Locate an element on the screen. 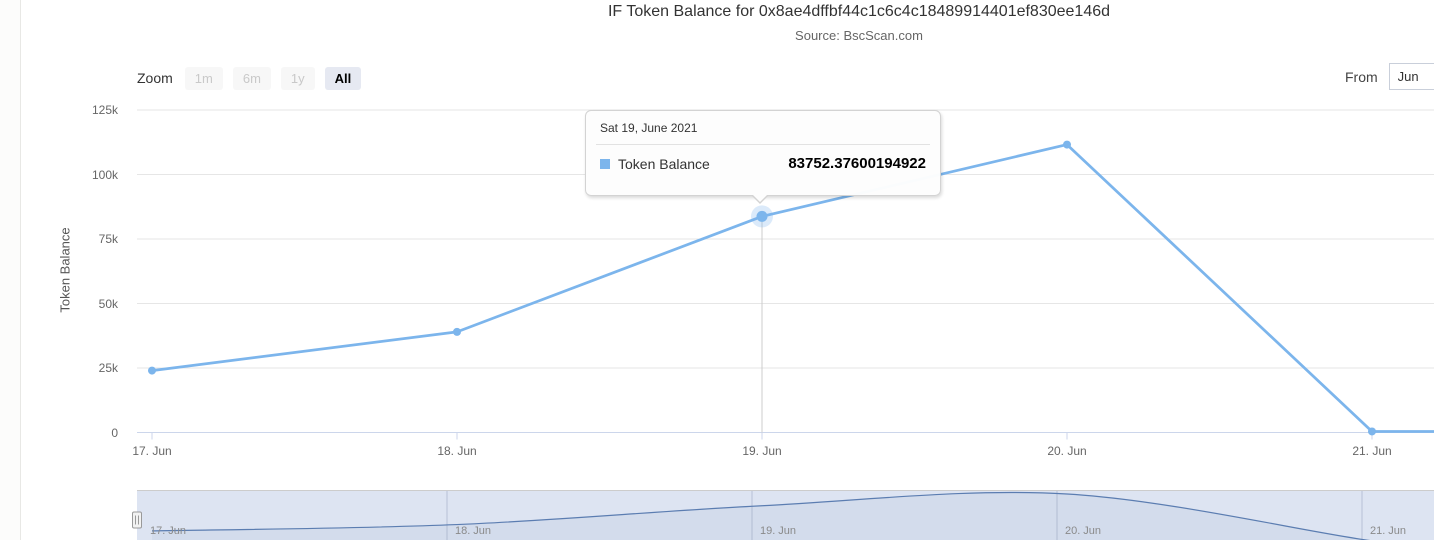  navigator-series-line is located at coordinates (761, 515).